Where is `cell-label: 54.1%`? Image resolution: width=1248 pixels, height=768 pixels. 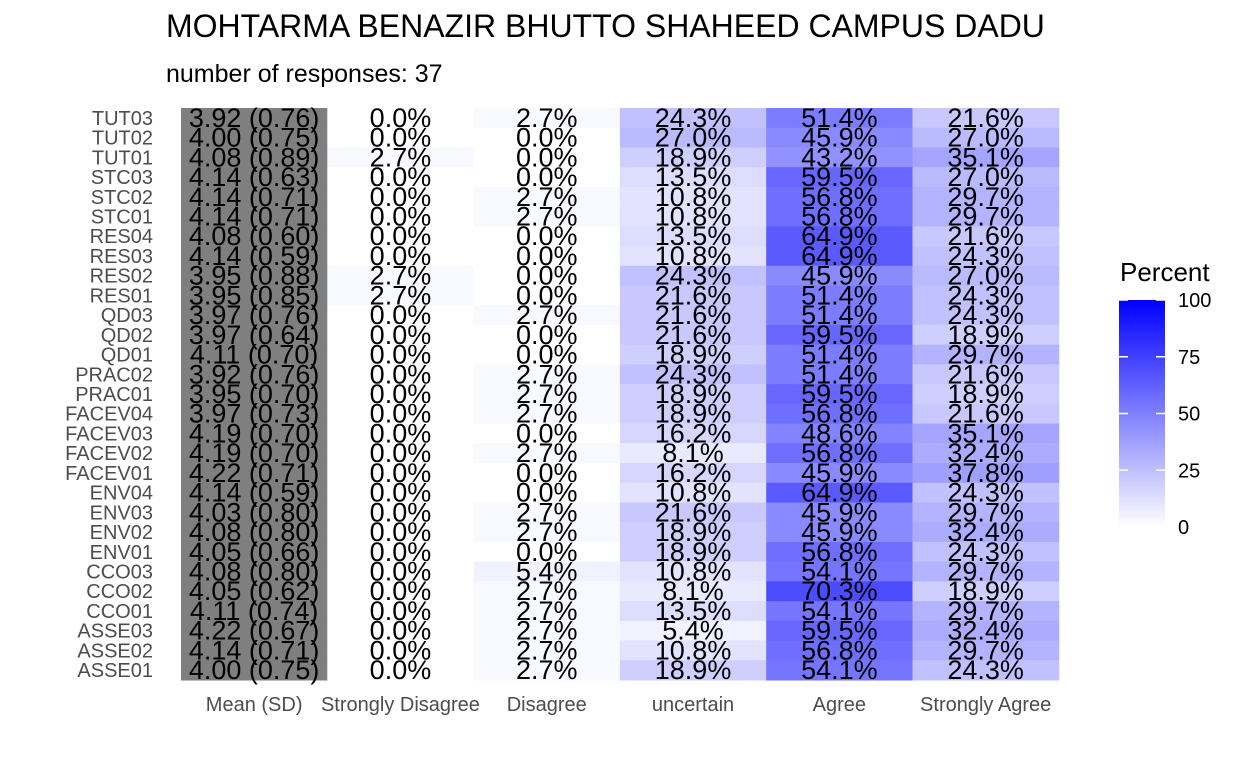 cell-label: 54.1% is located at coordinates (839, 670).